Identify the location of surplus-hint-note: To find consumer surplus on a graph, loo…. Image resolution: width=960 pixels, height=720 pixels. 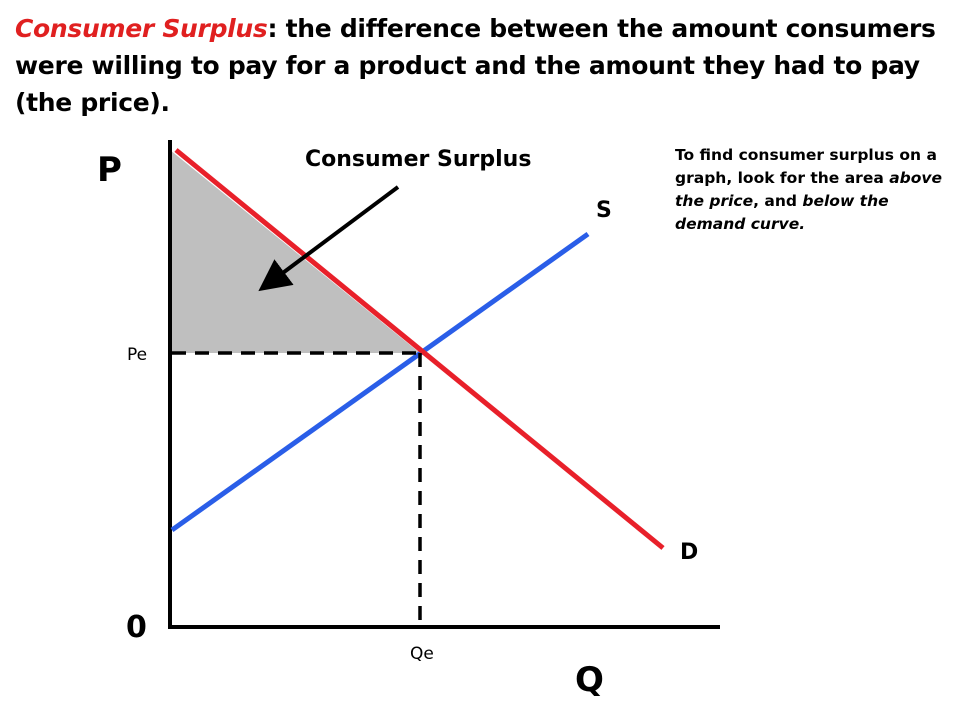
(812, 190).